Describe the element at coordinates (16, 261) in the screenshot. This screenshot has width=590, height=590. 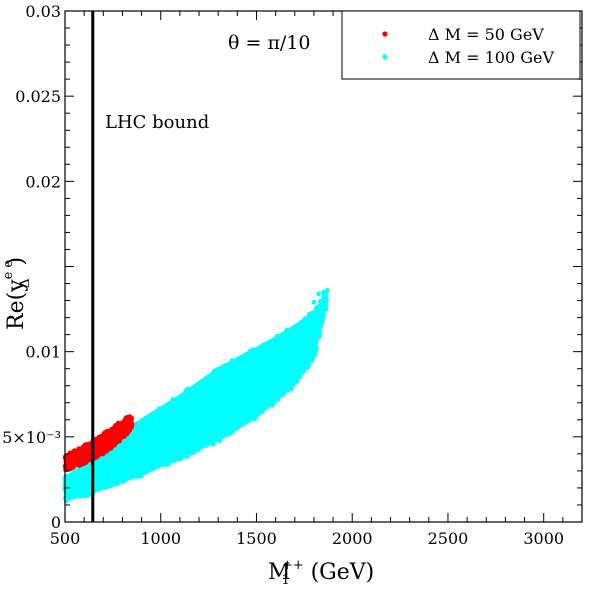
I see `y-axis-title-close: )` at that location.